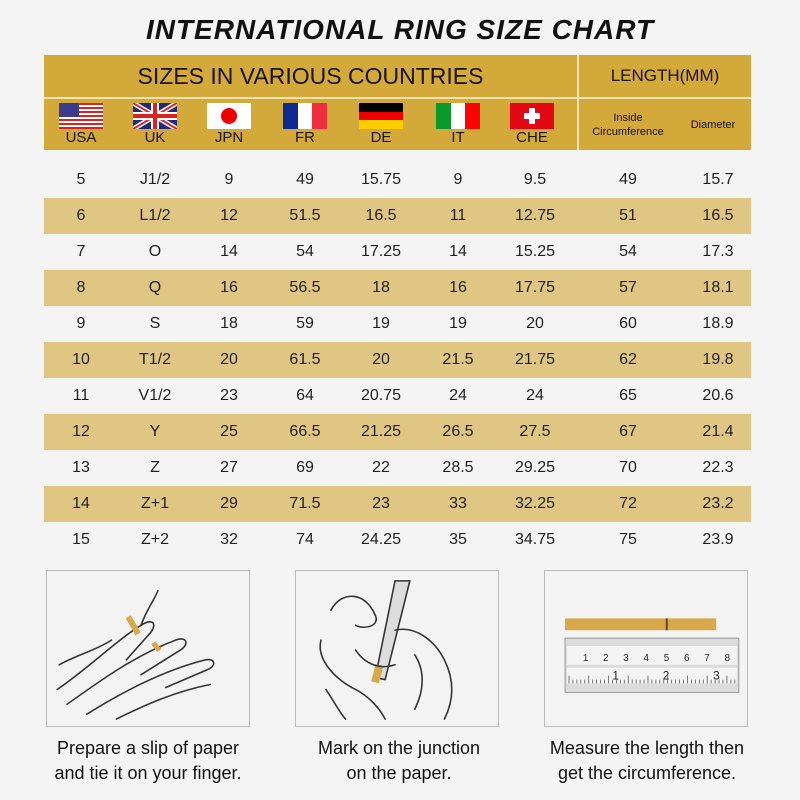 This screenshot has height=800, width=800. I want to click on cell-de: 21.25, so click(381, 431).